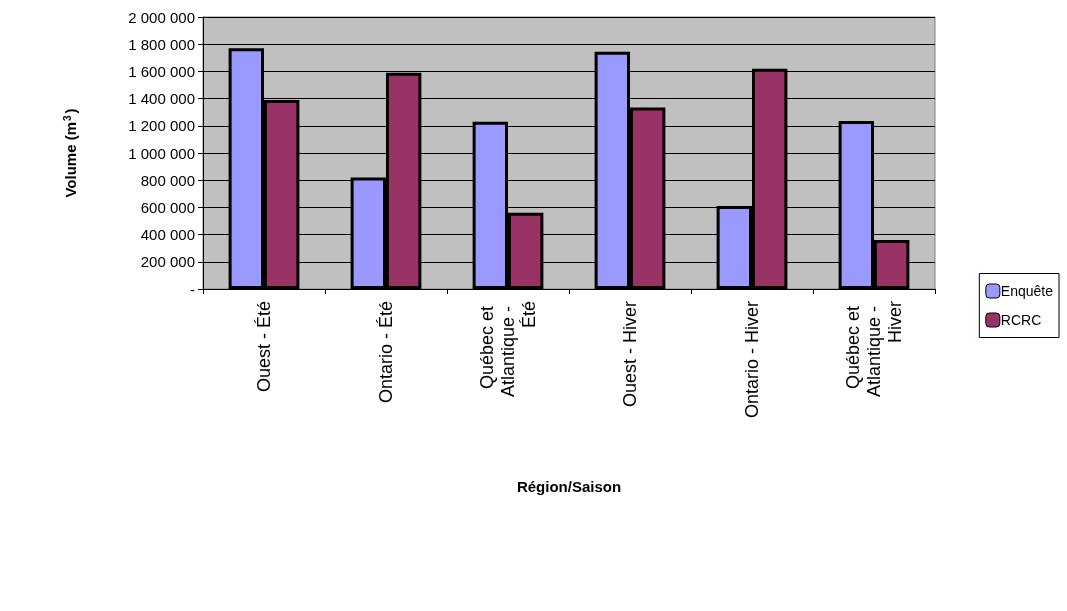 The height and width of the screenshot is (611, 1067). I want to click on x-tick-label: Ontario - Été, so click(386, 352).